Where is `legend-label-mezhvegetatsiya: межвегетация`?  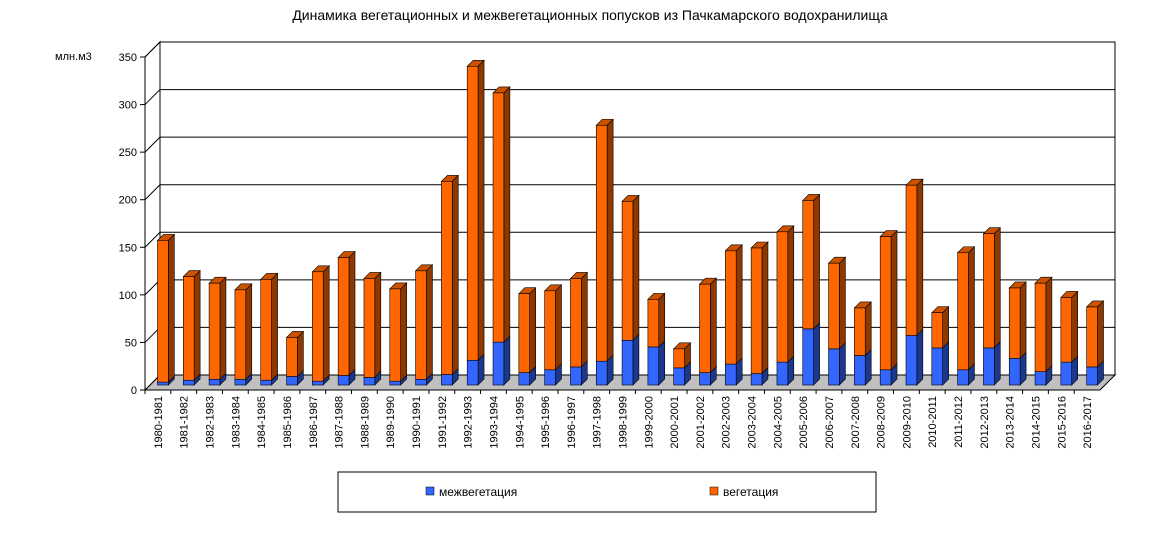
legend-label-mezhvegetatsiya: межвегетация is located at coordinates (478, 492).